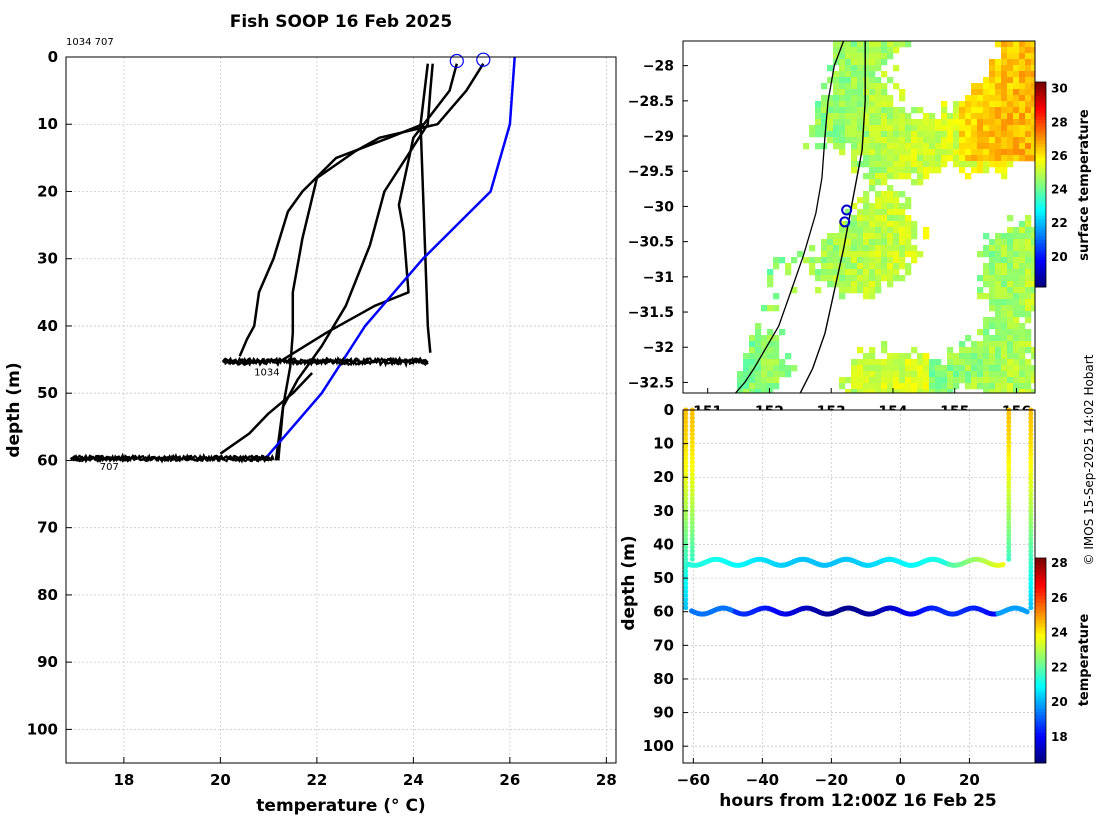  Describe the element at coordinates (669, 410) in the screenshot. I see `timeseries-tick-label-y: 0` at that location.